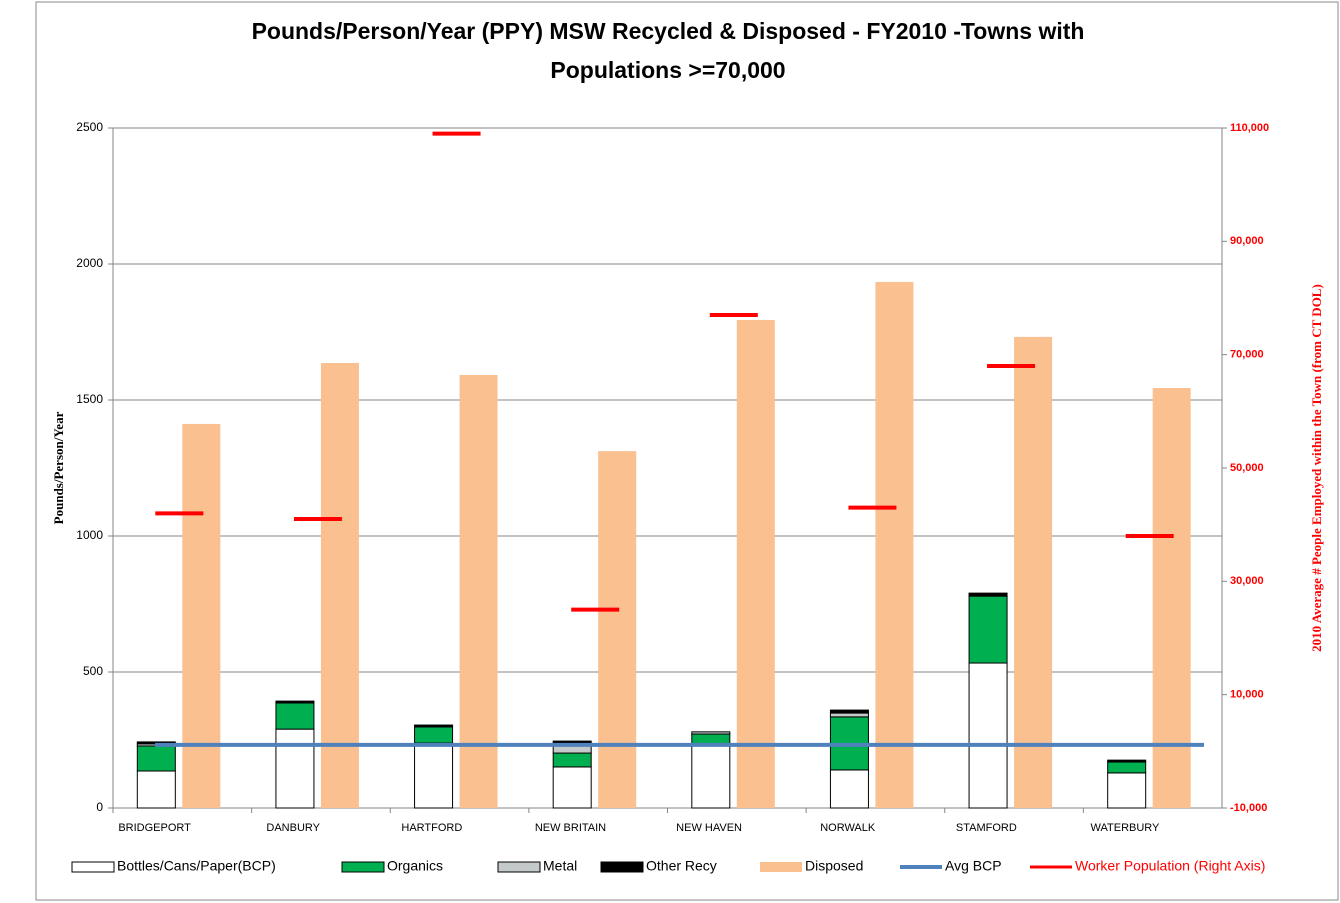  What do you see at coordinates (1248, 808) in the screenshot?
I see `y2-tick-label: -10,000` at bounding box center [1248, 808].